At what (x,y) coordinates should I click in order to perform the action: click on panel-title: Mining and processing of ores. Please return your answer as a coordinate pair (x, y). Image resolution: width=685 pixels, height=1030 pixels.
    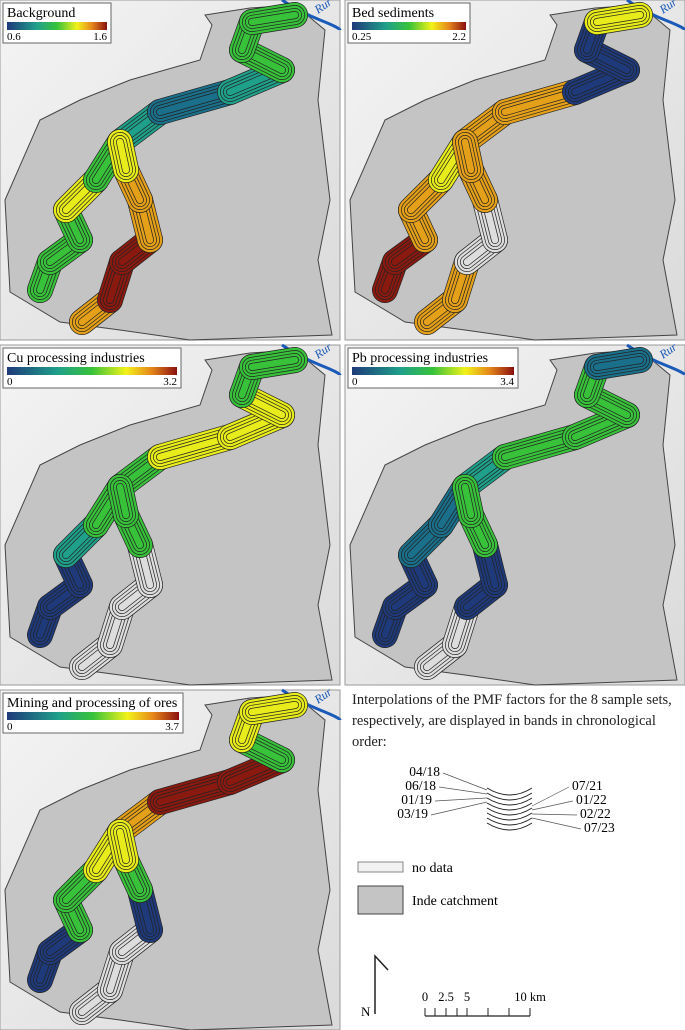
    Looking at the image, I should click on (92, 703).